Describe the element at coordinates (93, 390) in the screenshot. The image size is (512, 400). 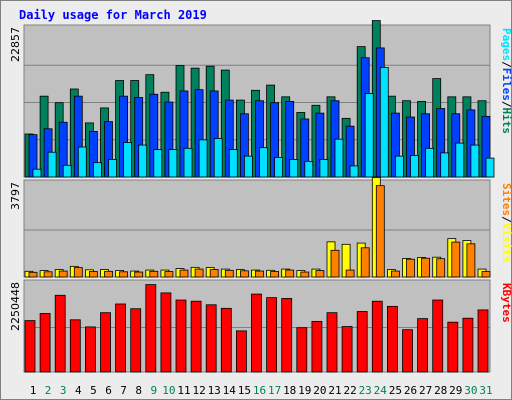
I see `day-label: 5` at that location.